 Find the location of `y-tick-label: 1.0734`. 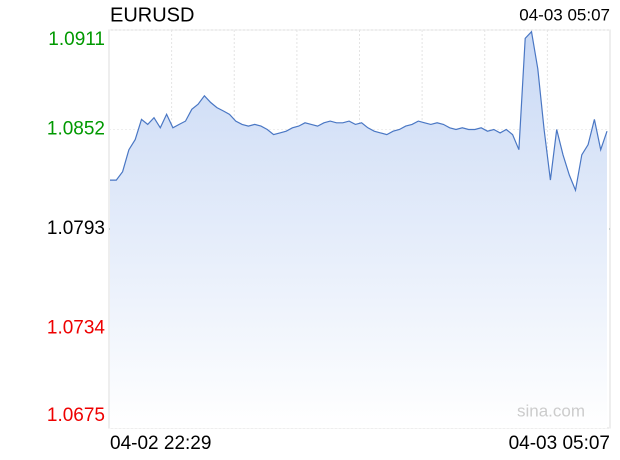

y-tick-label: 1.0734 is located at coordinates (76, 328).